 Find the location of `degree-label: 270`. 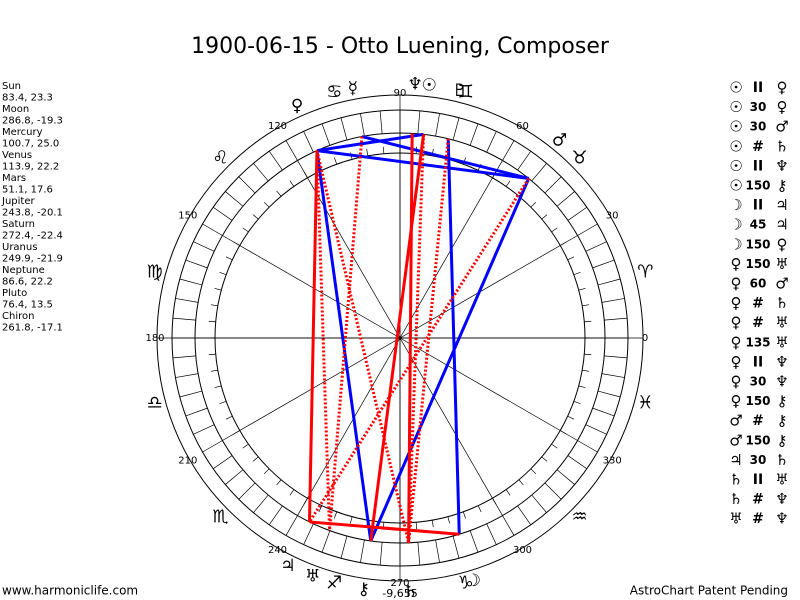

degree-label: 270 is located at coordinates (399, 583).